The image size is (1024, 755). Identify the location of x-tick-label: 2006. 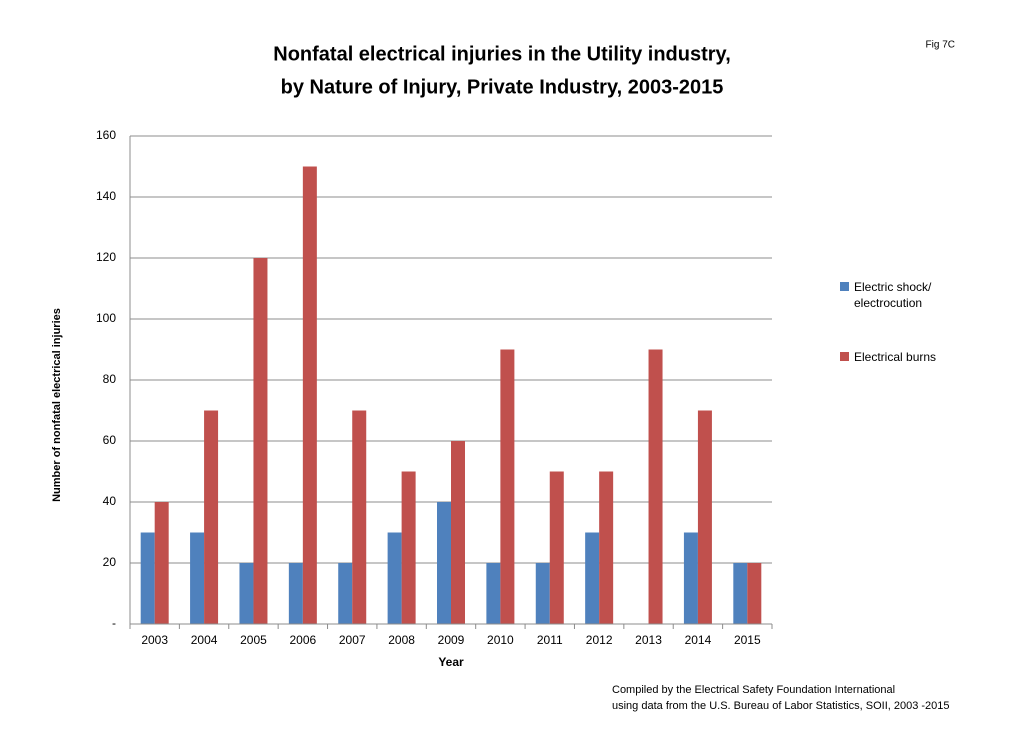
(302, 640).